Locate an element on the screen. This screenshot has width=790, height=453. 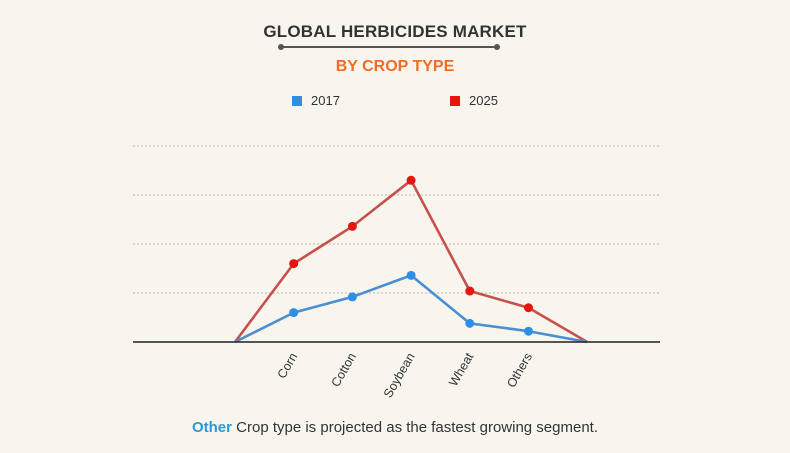
title-underline is located at coordinates (389, 47).